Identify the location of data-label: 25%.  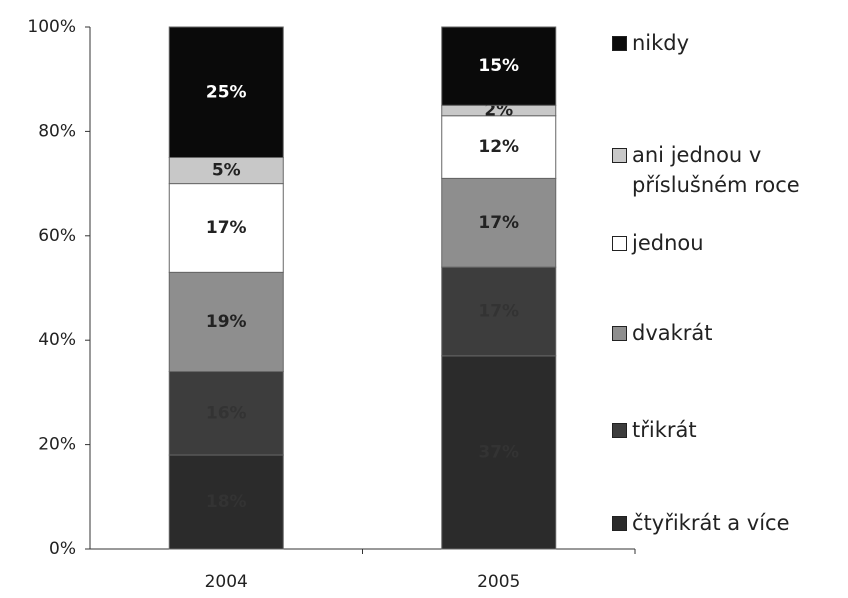
(226, 92).